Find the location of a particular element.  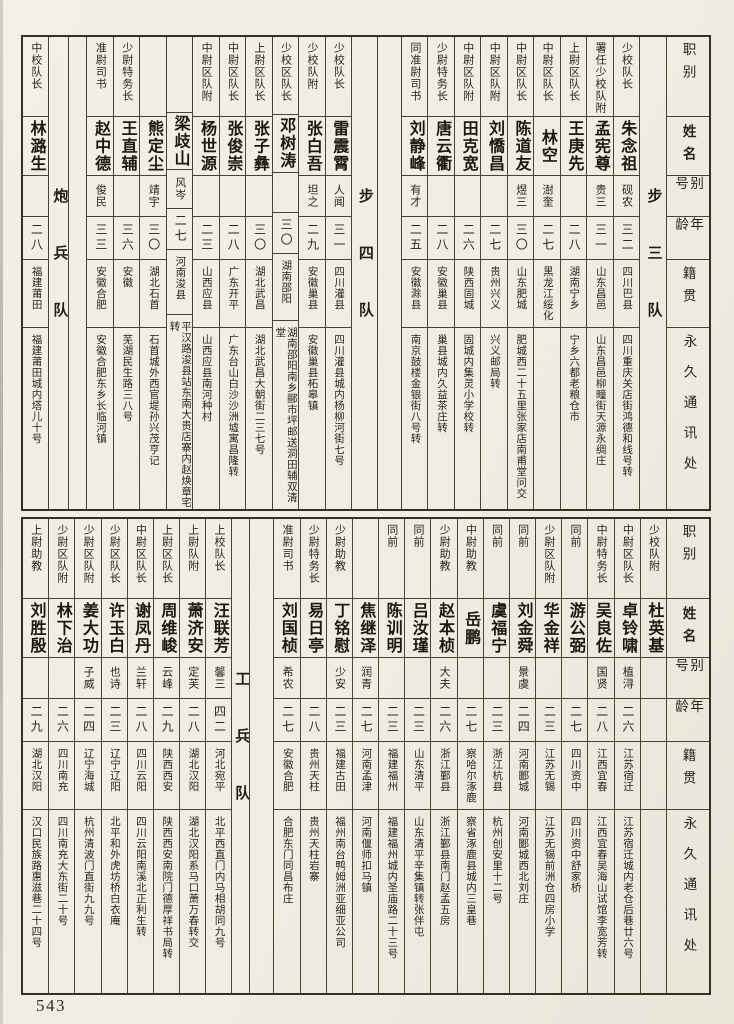

origin-cell: 浙江杭县 is located at coordinates (496, 776).